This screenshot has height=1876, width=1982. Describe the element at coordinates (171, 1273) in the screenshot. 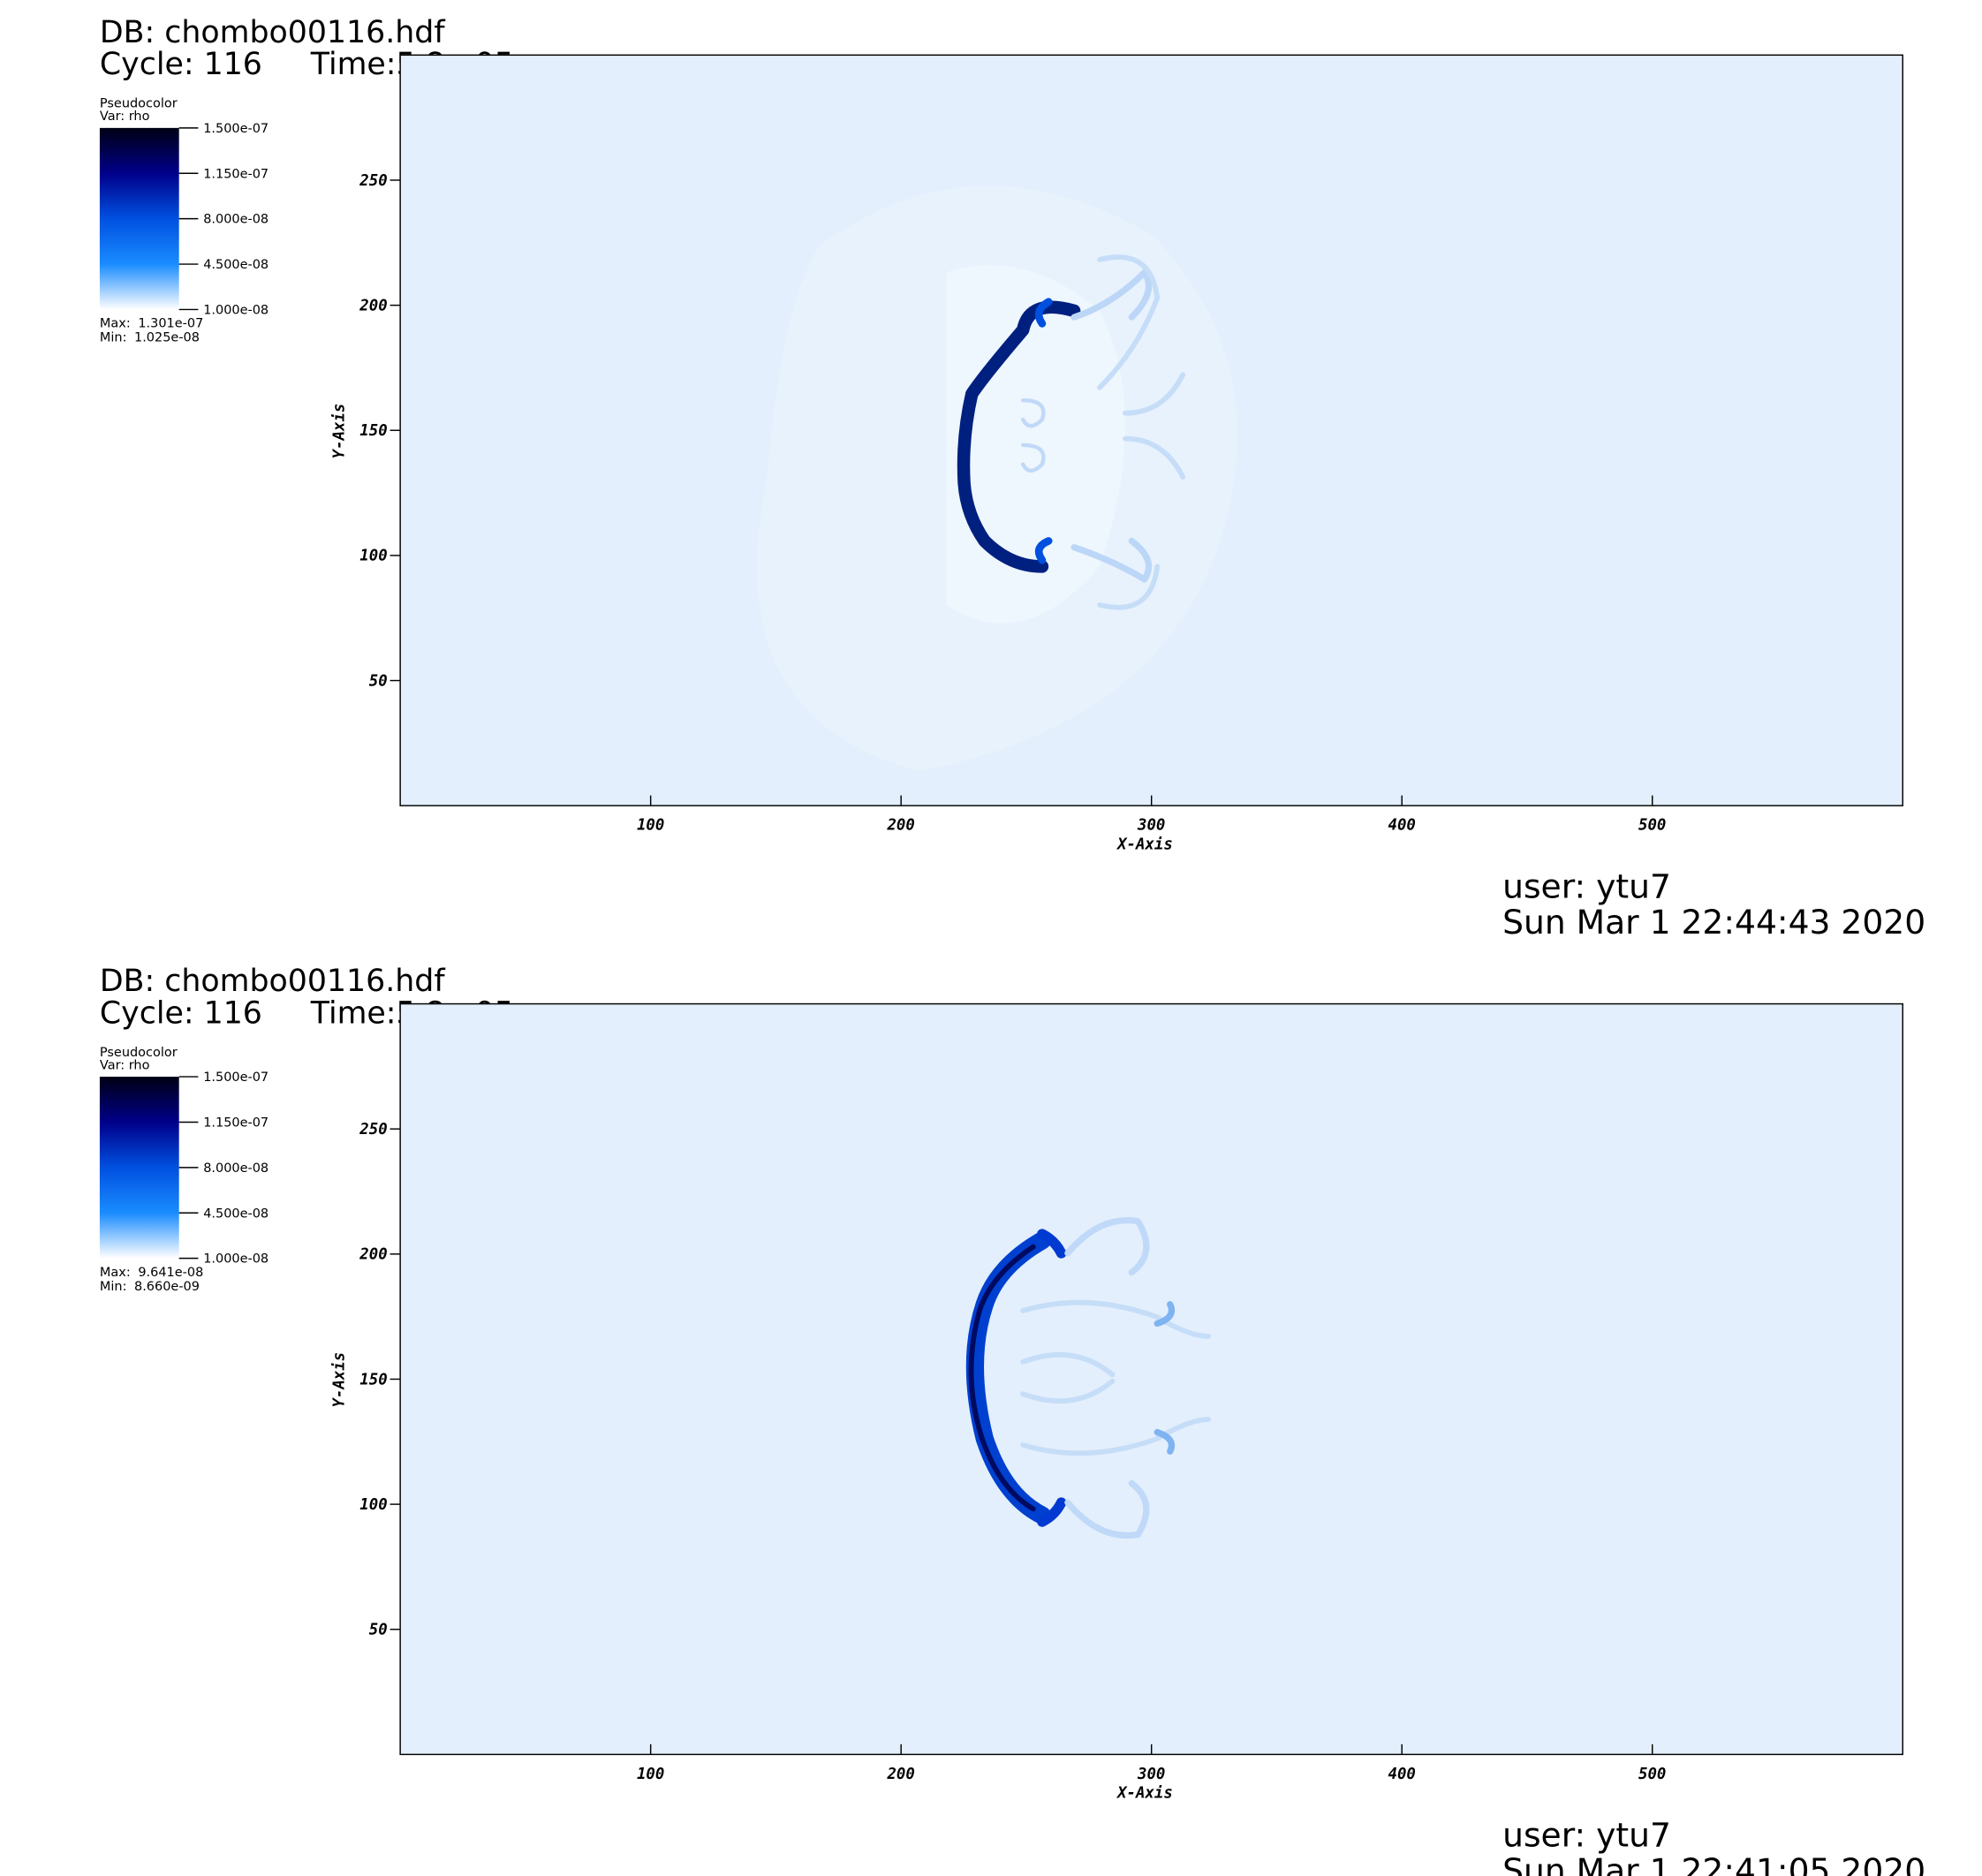

I see `max-value: 9.641e-08` at that location.